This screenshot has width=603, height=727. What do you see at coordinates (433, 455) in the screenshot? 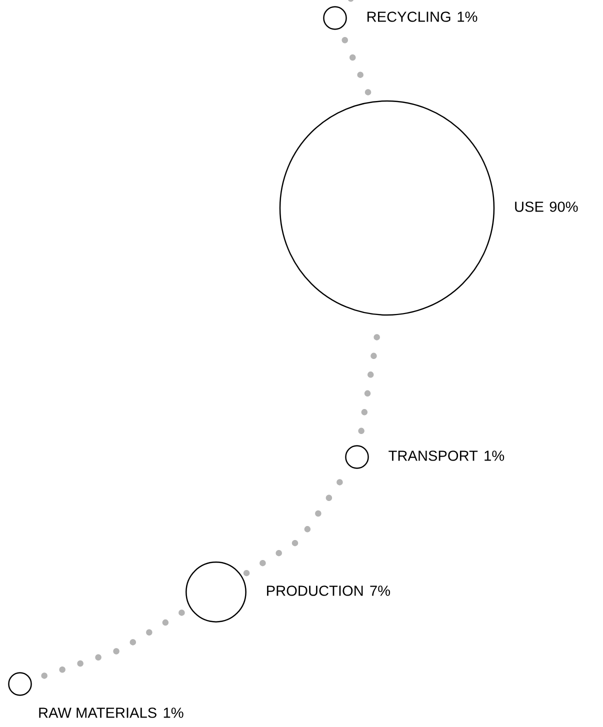
I see `category-label: TRANSPORT` at bounding box center [433, 455].